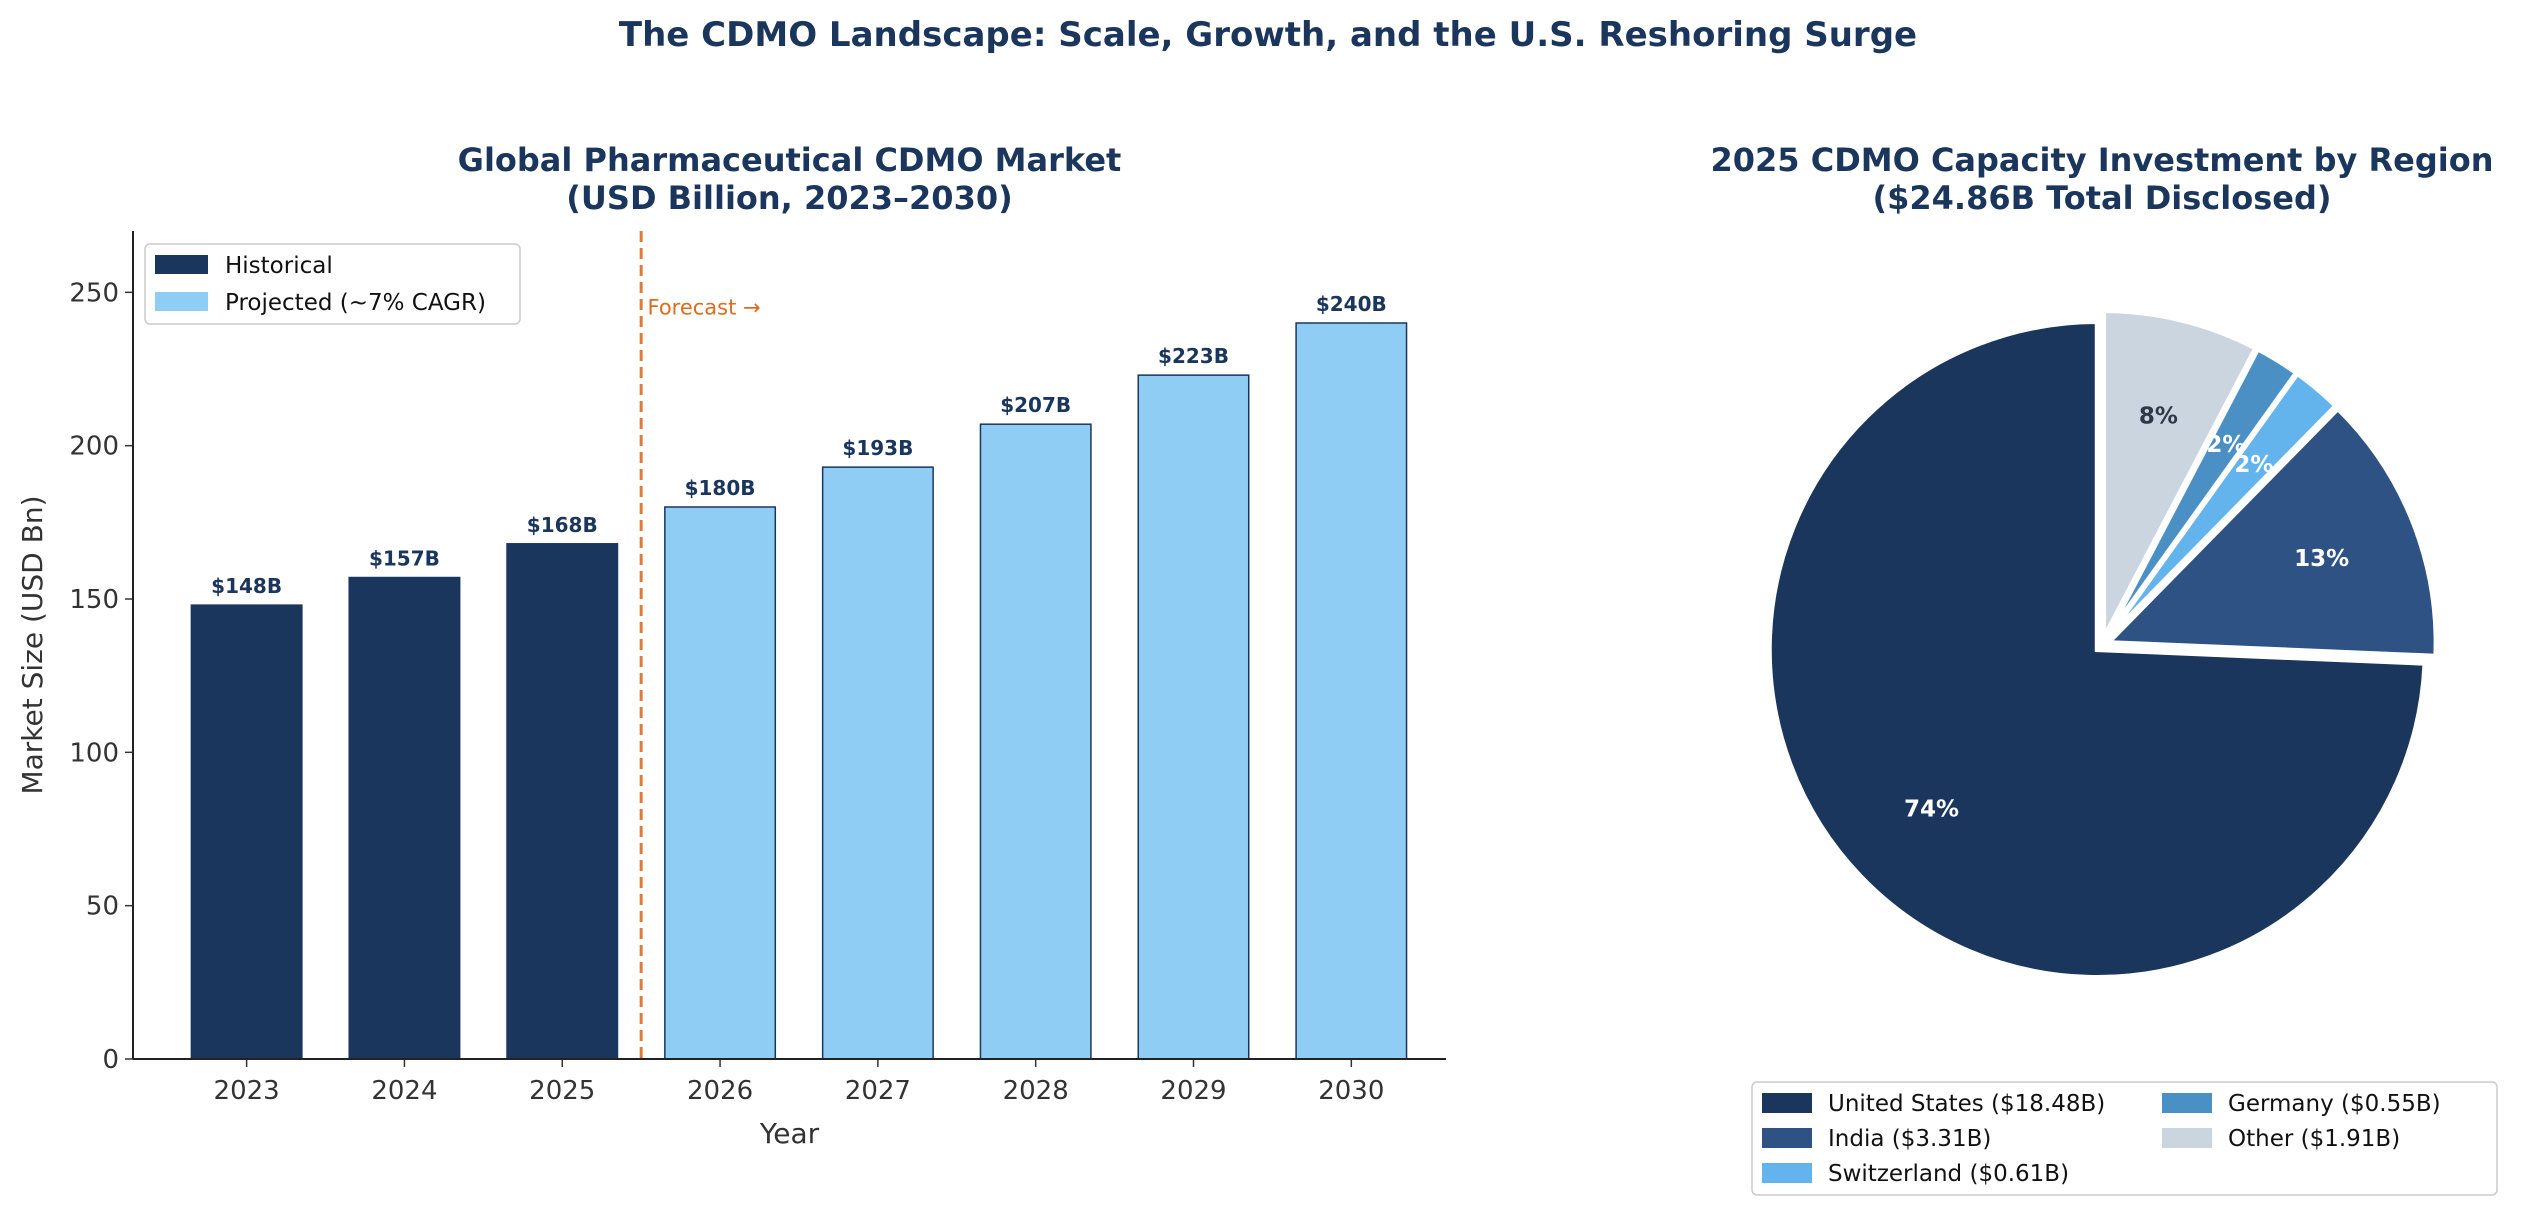  I want to click on x-tick-label: 2029, so click(1193, 1091).